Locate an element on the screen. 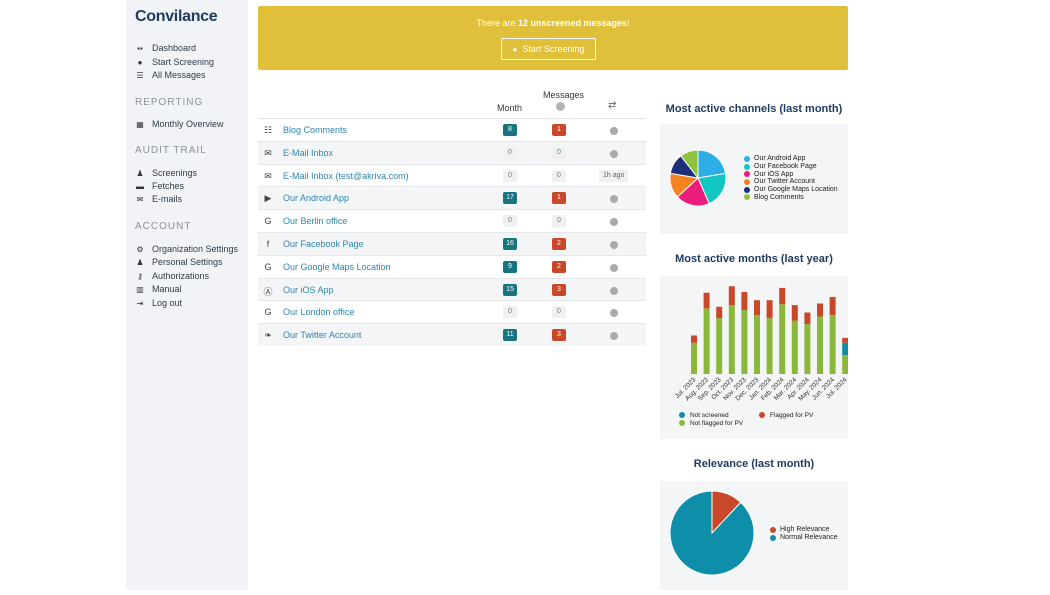 The image size is (1050, 595). table-row: G Our London office 0 0 is located at coordinates (452, 311).